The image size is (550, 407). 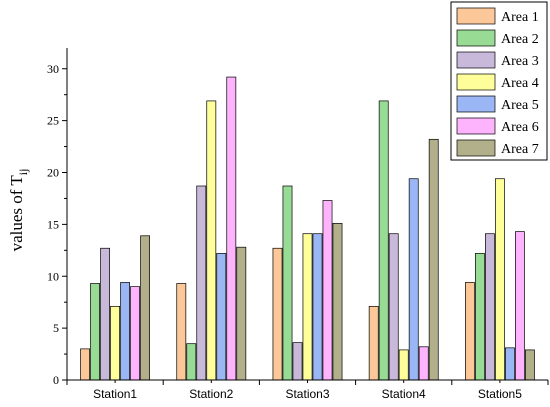 What do you see at coordinates (404, 394) in the screenshot?
I see `x-tick-label: Station4` at bounding box center [404, 394].